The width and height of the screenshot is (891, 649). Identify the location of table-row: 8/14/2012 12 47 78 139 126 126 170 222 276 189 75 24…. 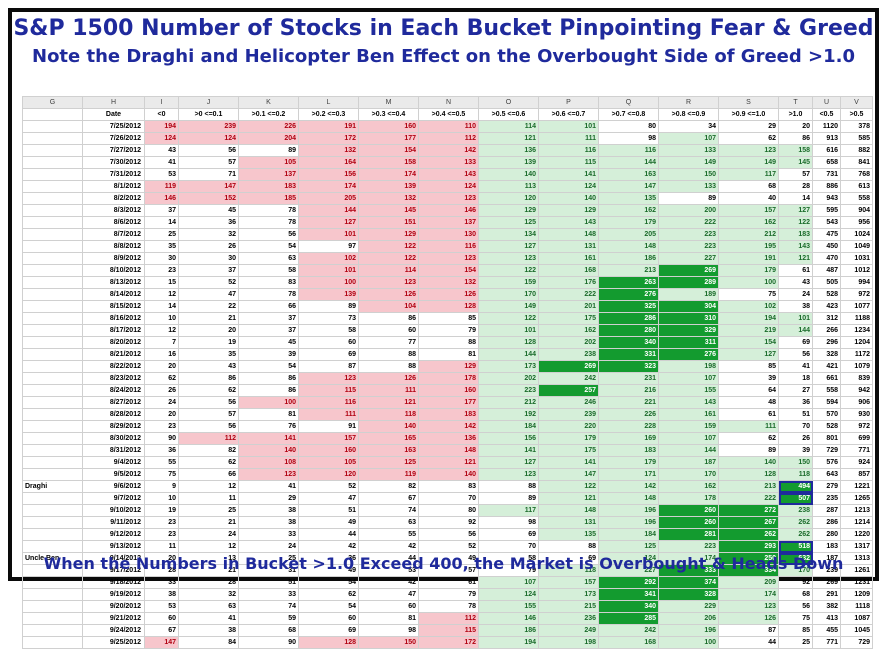
(447, 294).